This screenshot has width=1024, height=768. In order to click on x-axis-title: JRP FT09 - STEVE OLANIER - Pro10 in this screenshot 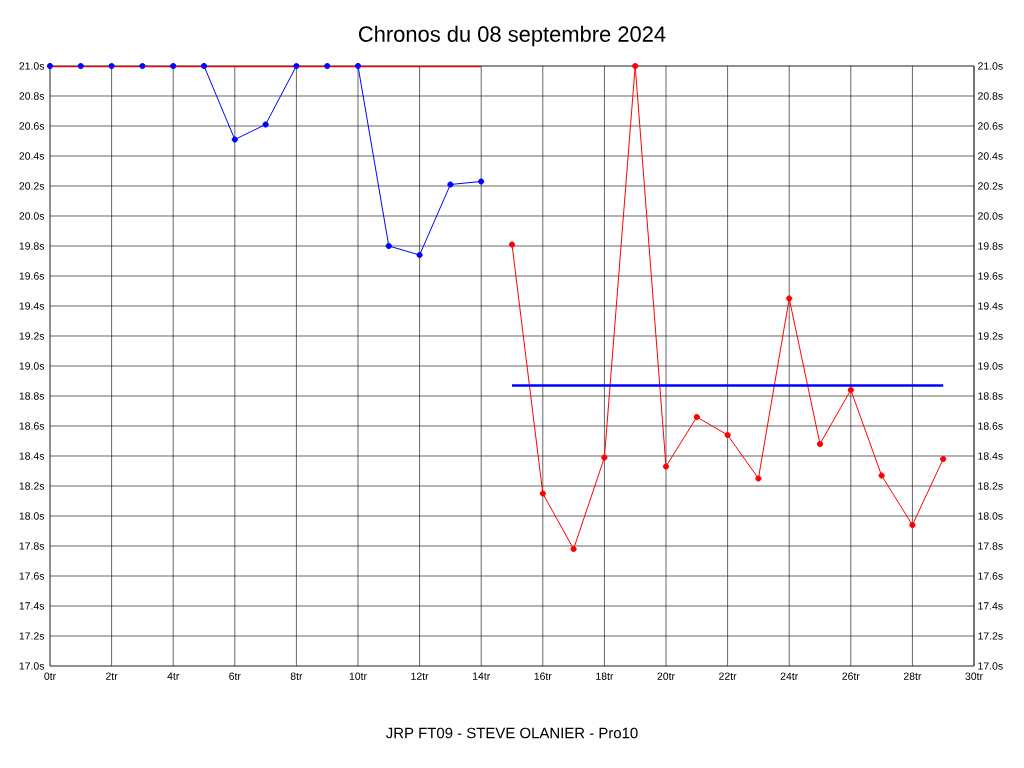, I will do `click(512, 733)`.